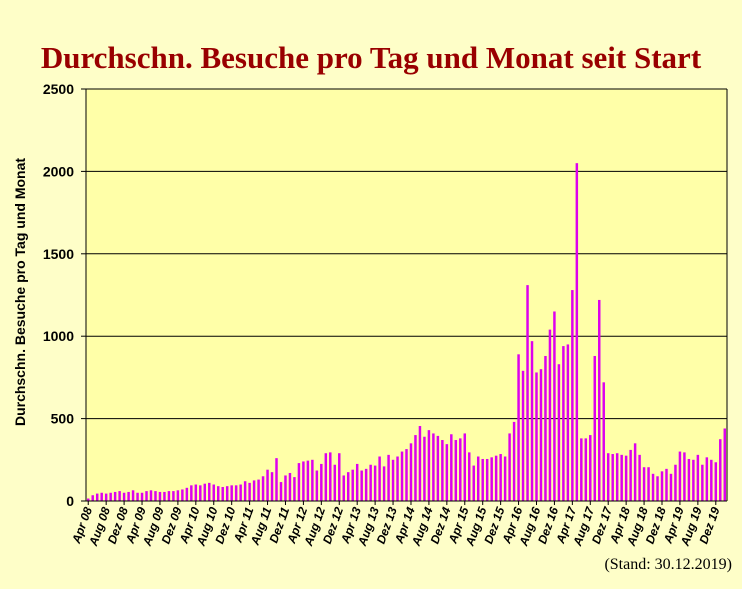  I want to click on y-tick-label: 1500, so click(58, 254).